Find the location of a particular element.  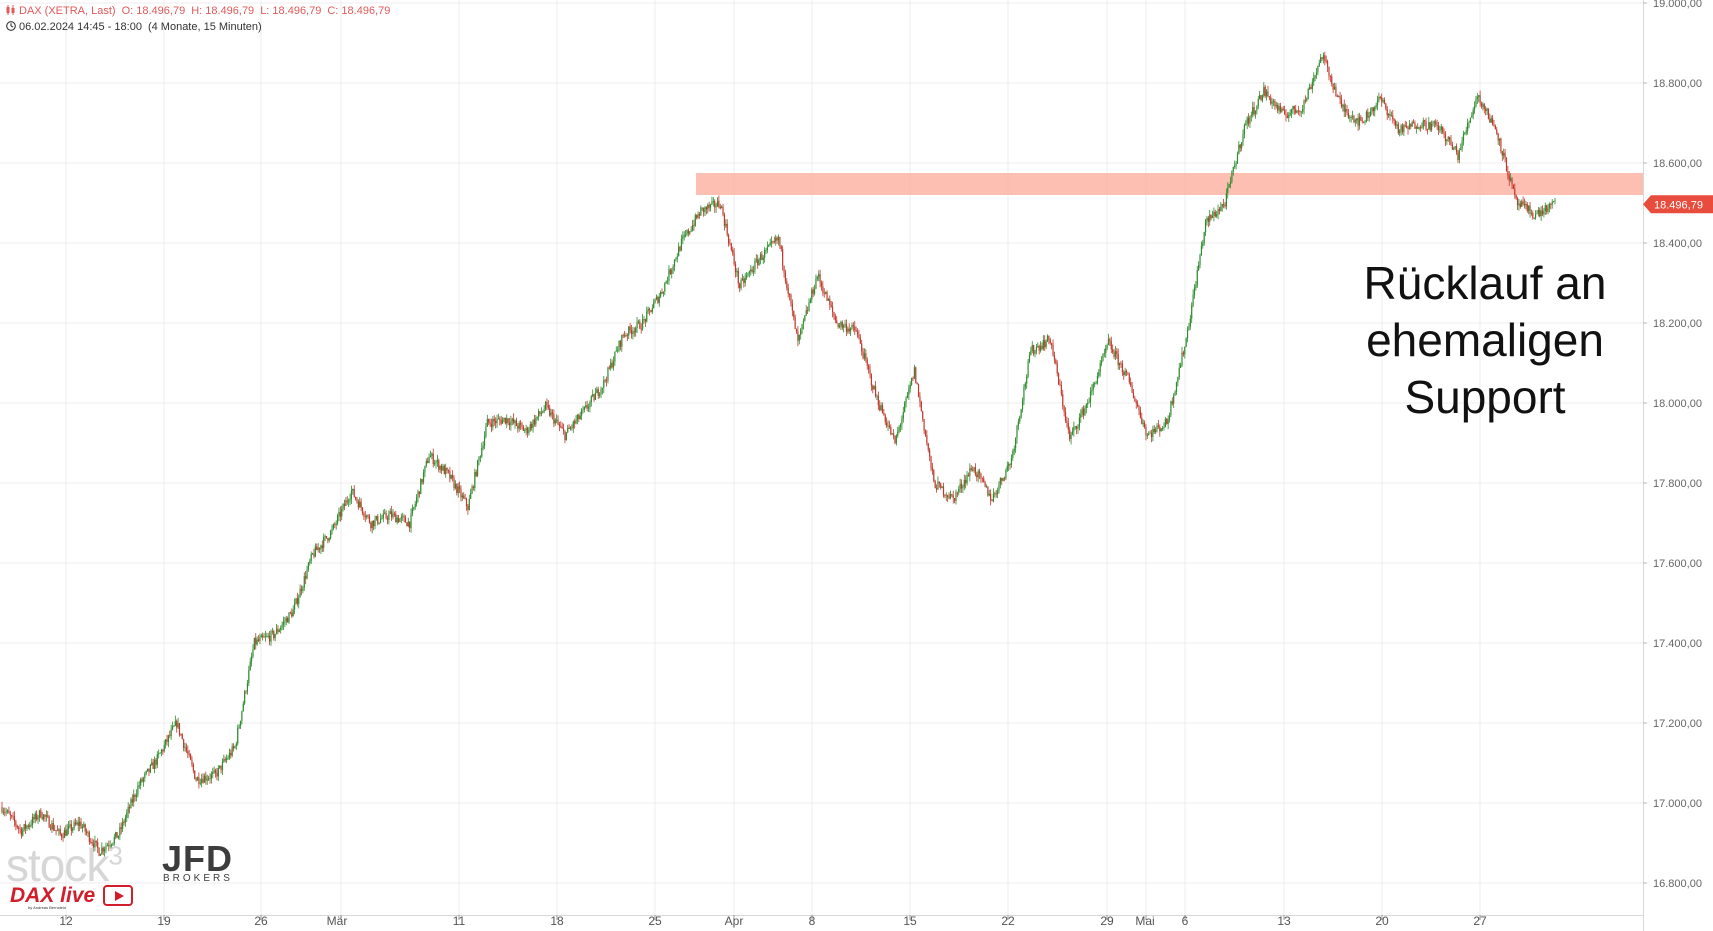

dax-live-logo: DAX live is located at coordinates (53, 895).